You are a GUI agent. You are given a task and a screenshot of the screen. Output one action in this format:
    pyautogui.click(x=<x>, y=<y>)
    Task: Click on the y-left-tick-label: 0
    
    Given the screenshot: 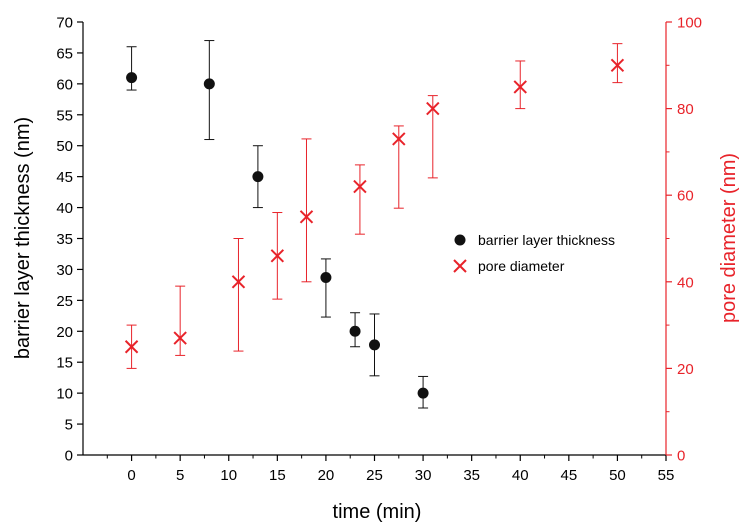 What is the action you would take?
    pyautogui.click(x=69, y=456)
    